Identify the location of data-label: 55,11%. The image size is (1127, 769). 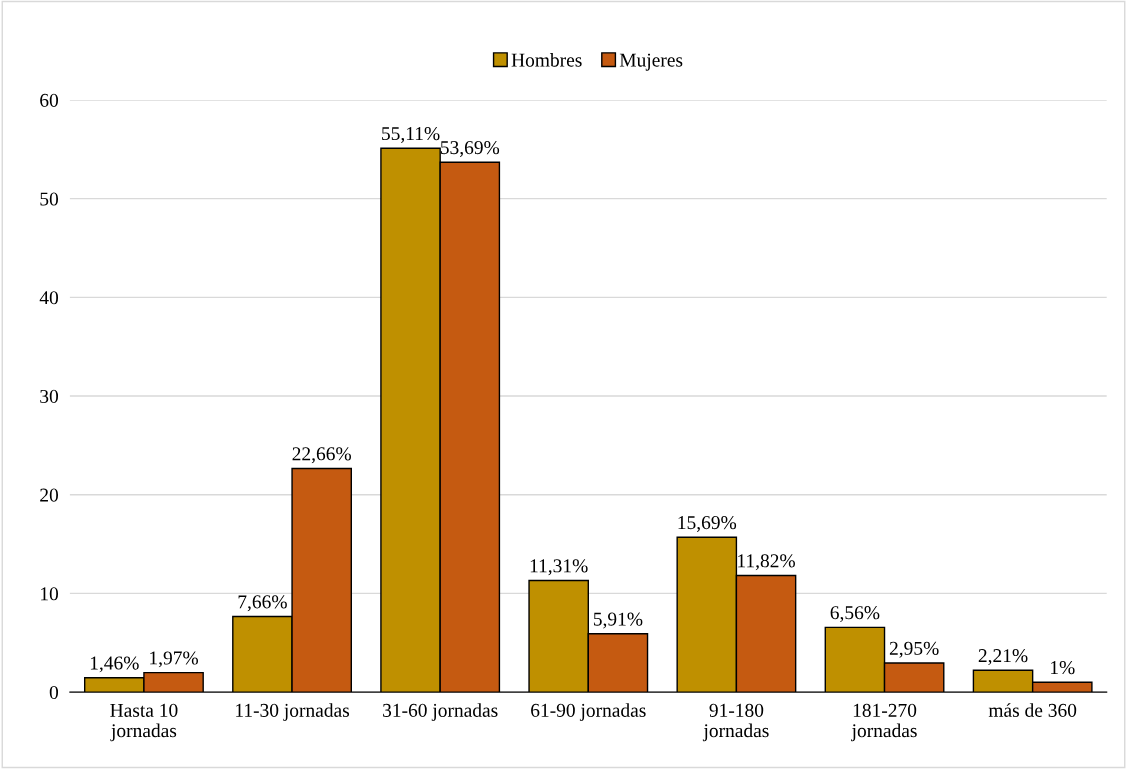
(411, 134).